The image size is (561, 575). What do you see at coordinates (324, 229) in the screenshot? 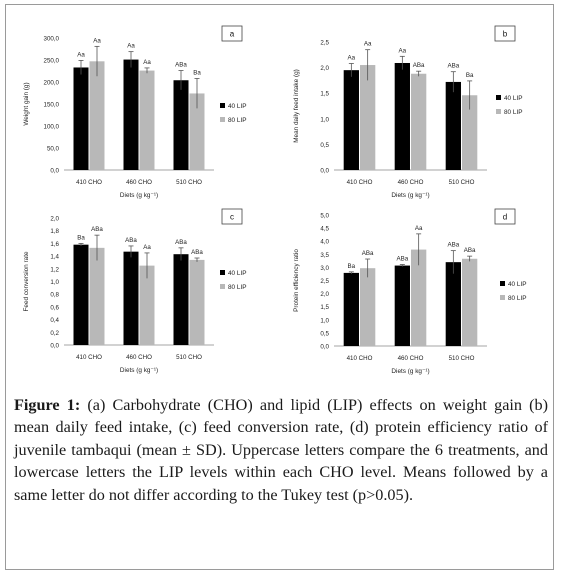
I see `y-tick-label: 4,5` at bounding box center [324, 229].